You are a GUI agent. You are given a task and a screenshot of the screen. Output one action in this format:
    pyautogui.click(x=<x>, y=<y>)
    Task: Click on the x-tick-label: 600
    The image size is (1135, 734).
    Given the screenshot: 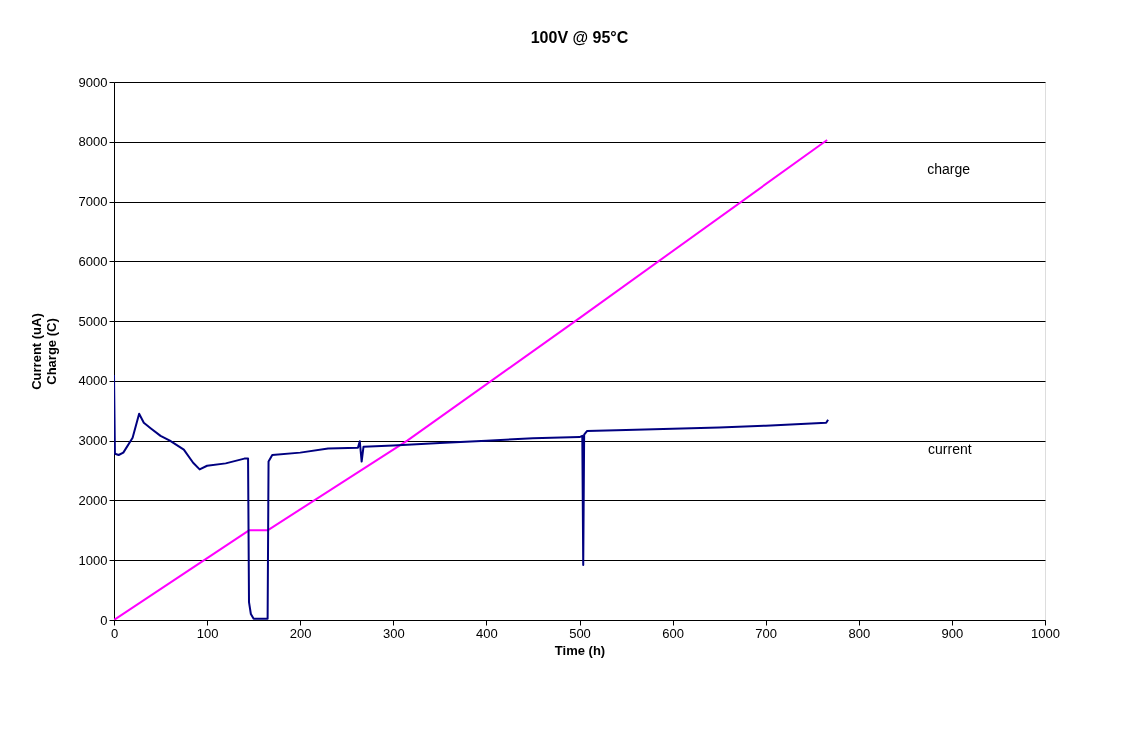 What is the action you would take?
    pyautogui.click(x=673, y=633)
    